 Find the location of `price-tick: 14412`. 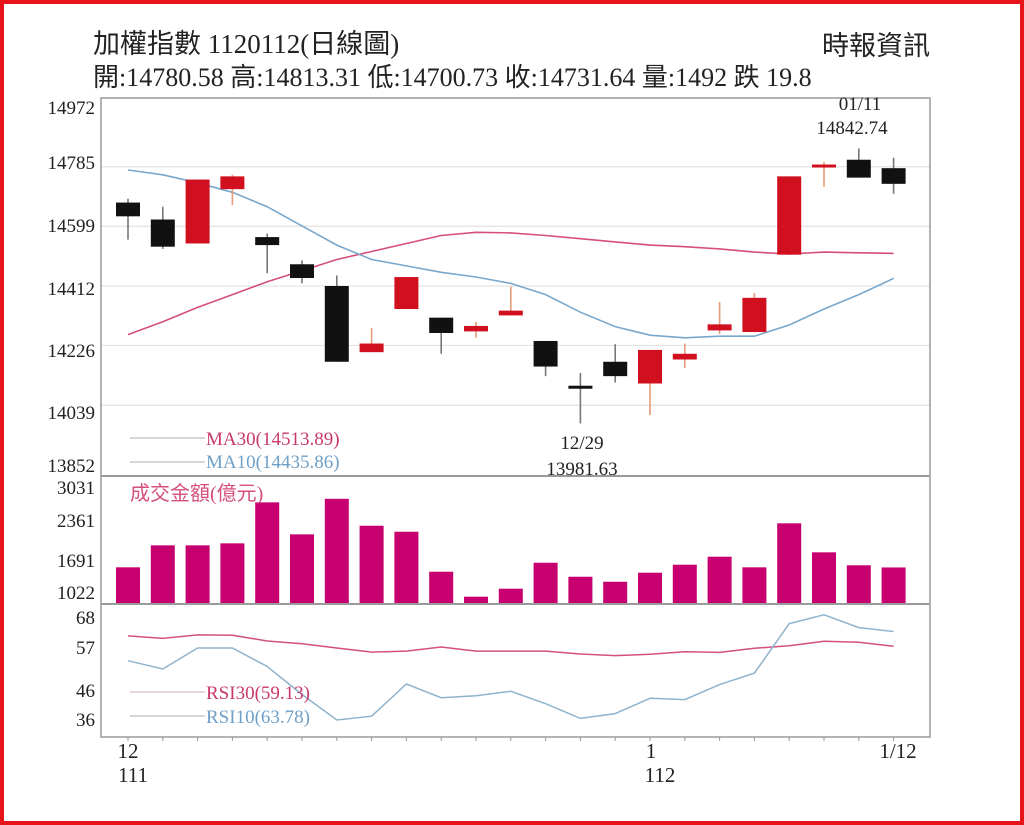

price-tick: 14412 is located at coordinates (72, 289).